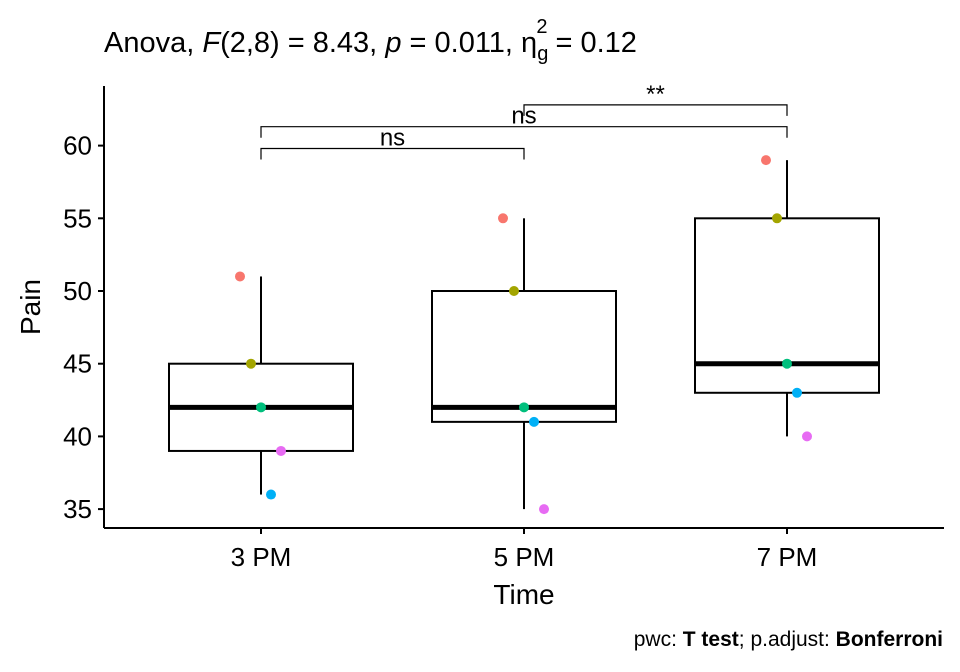  I want to click on title-p-symbol: p, so click(392, 43).